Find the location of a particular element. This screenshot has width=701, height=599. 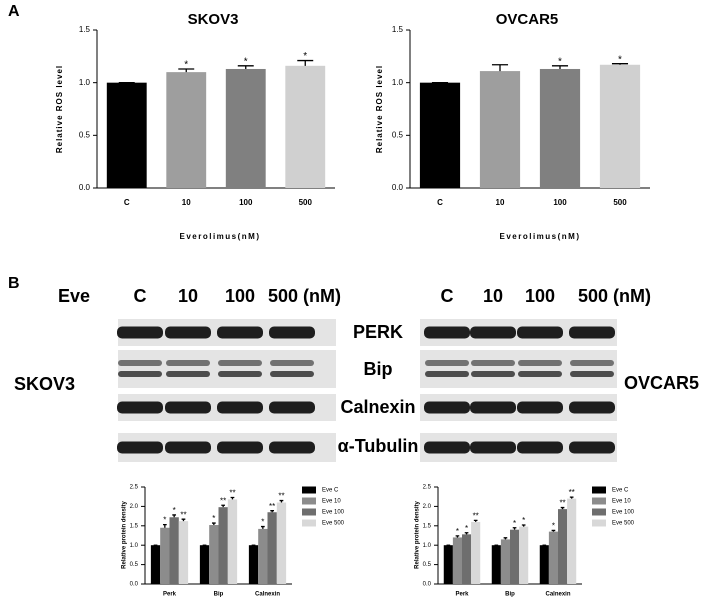

y-tick-label: 2.5 is located at coordinates (427, 488).